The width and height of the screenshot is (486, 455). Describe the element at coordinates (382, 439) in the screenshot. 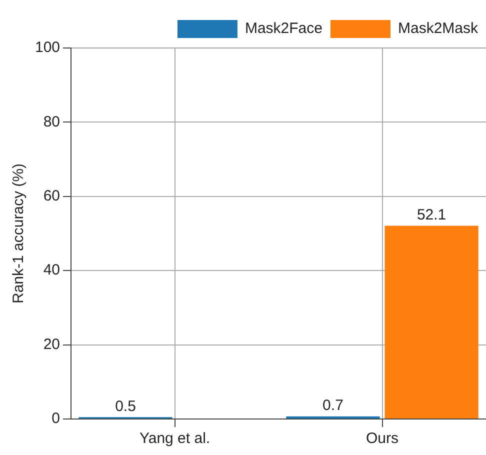

I see `x-tick-label: Ours` at that location.